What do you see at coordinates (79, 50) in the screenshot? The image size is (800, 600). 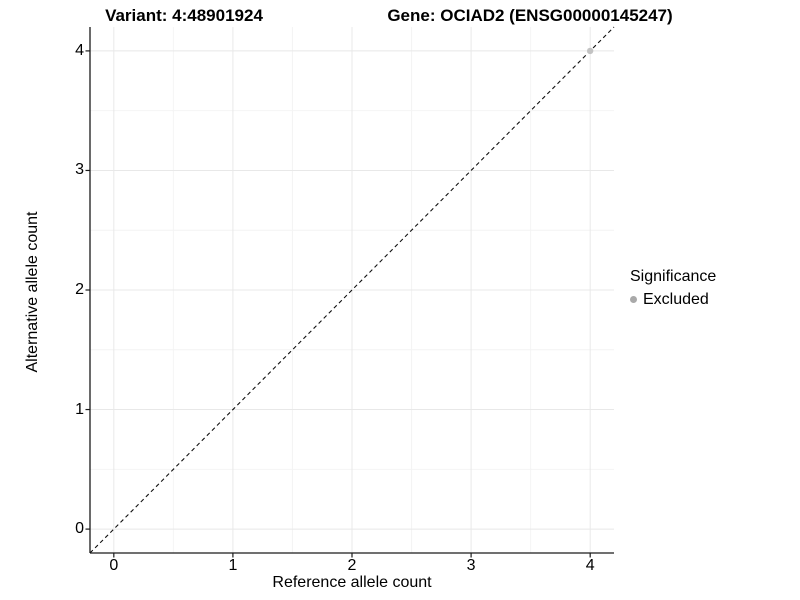 I see `y-tick-label: 4` at bounding box center [79, 50].